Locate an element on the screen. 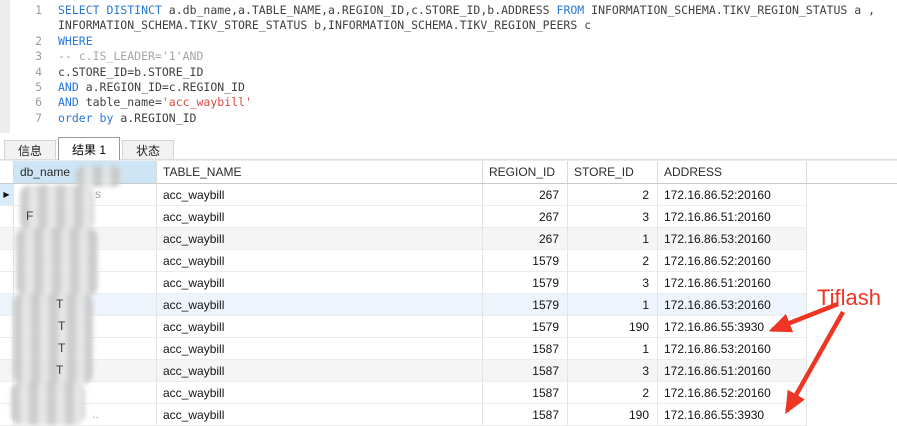  line-number: 6 is located at coordinates (38, 102).